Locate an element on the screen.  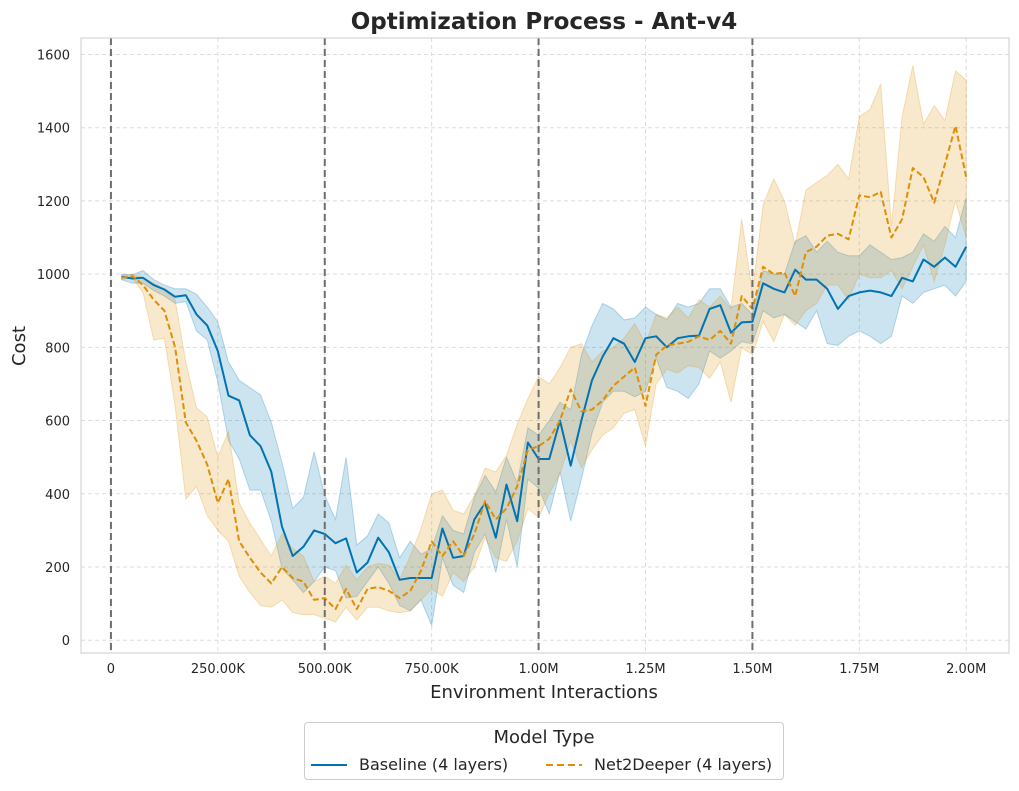
legend-swatch-net2deeper is located at coordinates (564, 764).